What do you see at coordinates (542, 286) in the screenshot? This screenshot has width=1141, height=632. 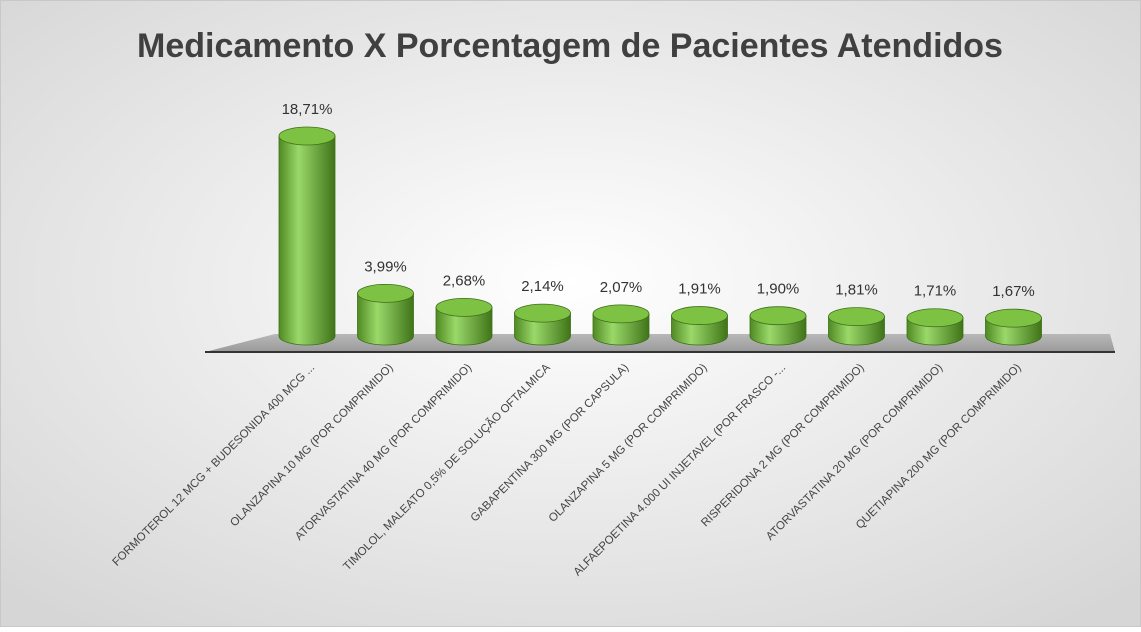 I see `data-label: 2,14%` at bounding box center [542, 286].